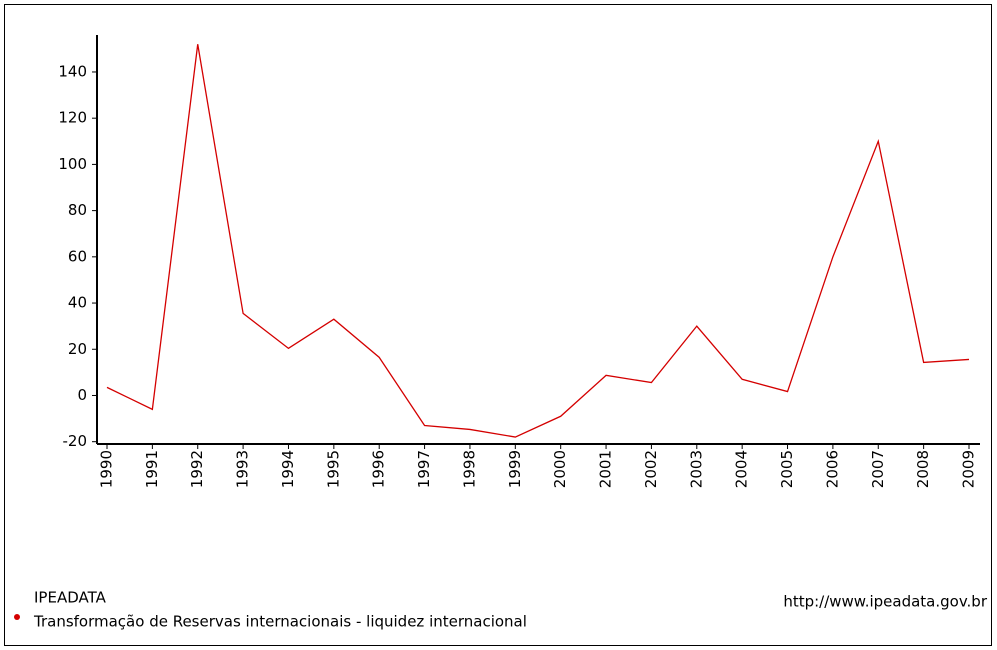 Image resolution: width=997 pixels, height=650 pixels. What do you see at coordinates (197, 469) in the screenshot?
I see `x-tick-label: 1992` at bounding box center [197, 469].